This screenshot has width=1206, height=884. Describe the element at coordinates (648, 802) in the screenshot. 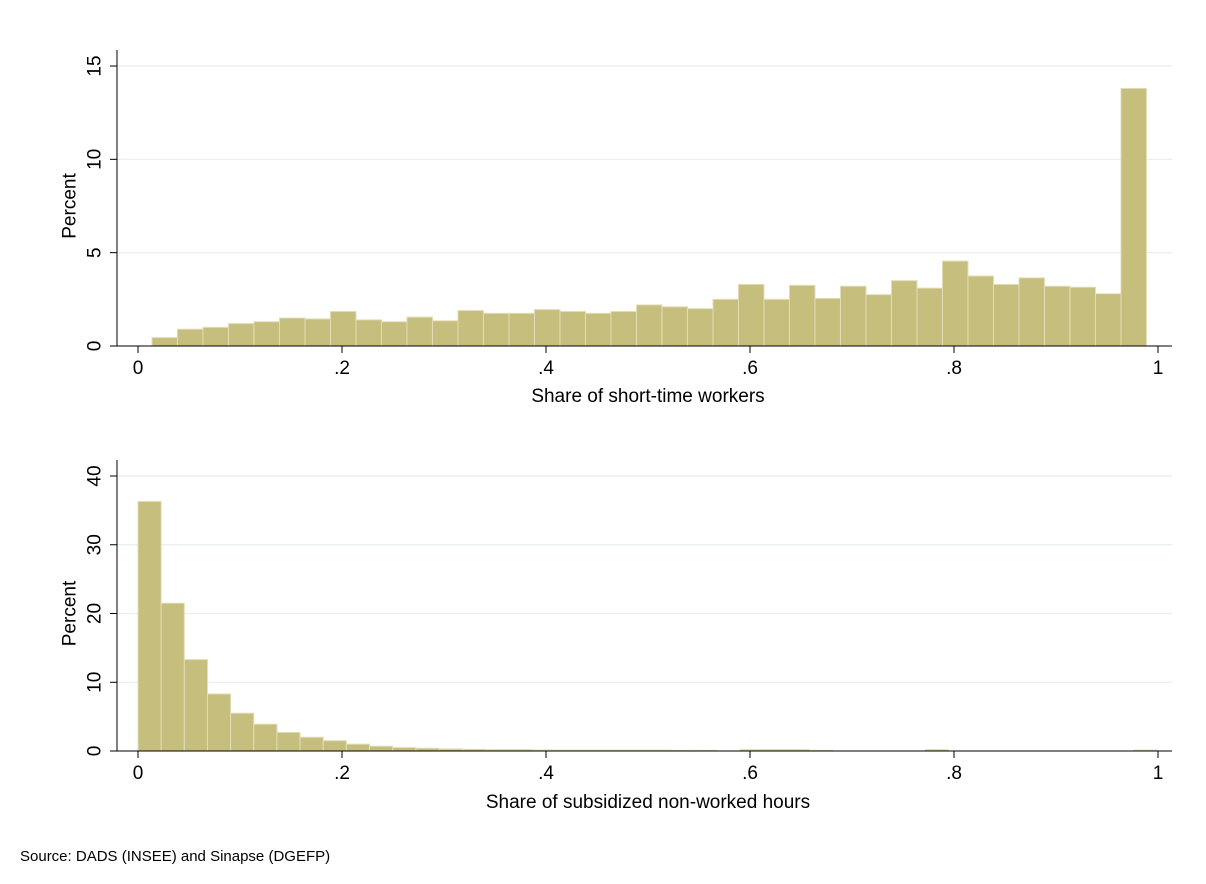

I see `x-axis-title: Share of subsidized non-worked hours` at that location.